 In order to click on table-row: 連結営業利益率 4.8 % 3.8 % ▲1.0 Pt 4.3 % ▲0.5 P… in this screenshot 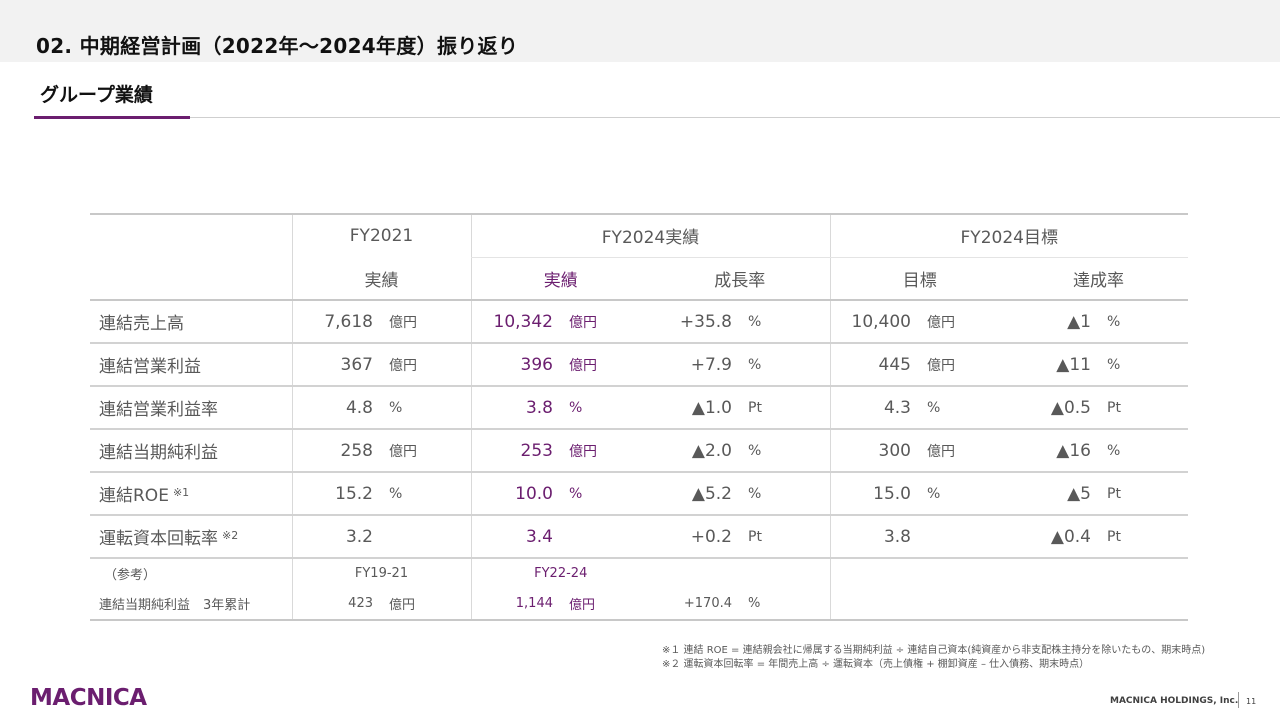, I will do `click(639, 408)`.